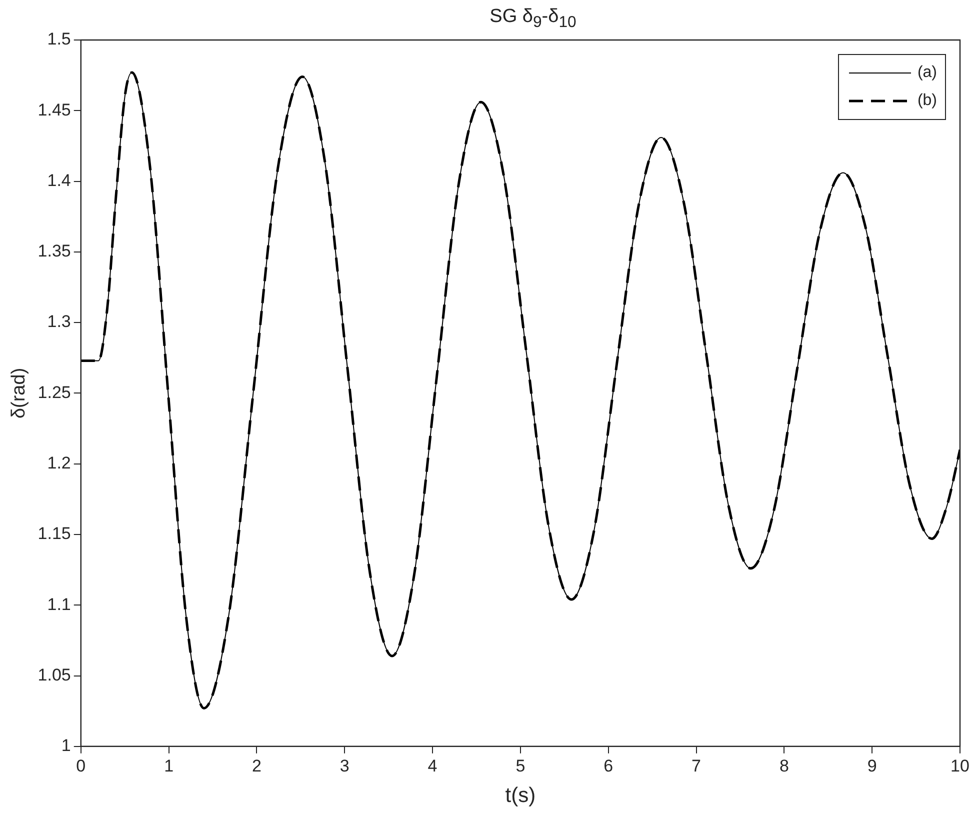 This screenshot has width=976, height=817. What do you see at coordinates (59, 604) in the screenshot?
I see `y-tick-label: 1.1` at bounding box center [59, 604].